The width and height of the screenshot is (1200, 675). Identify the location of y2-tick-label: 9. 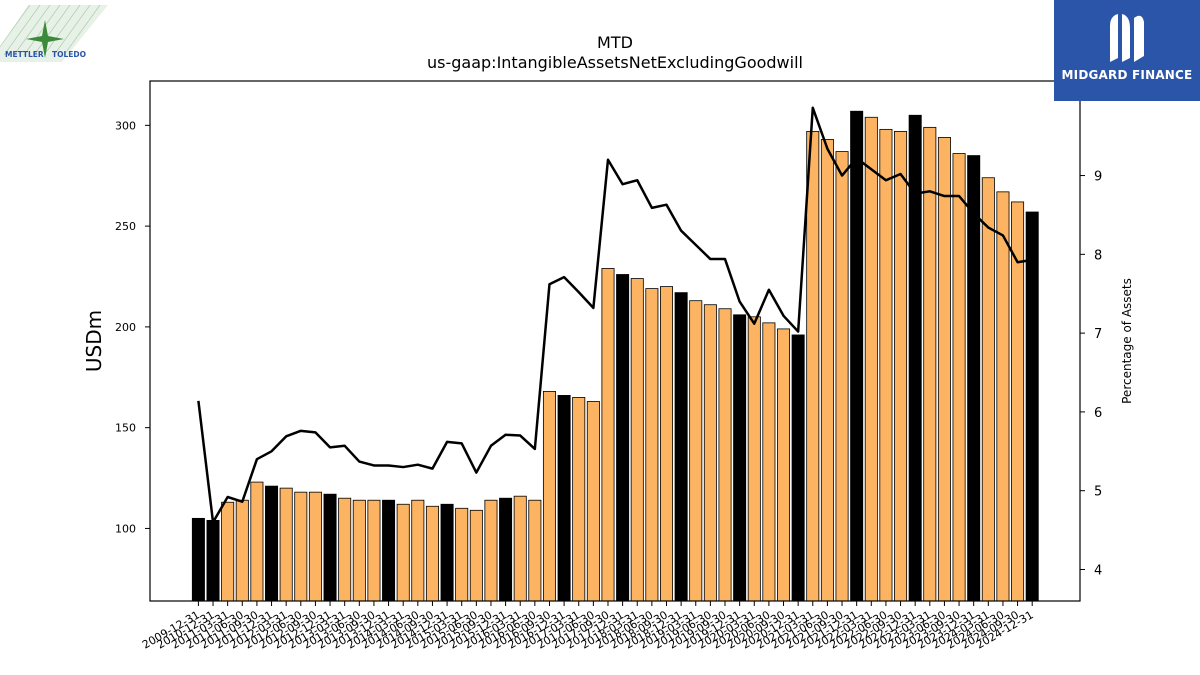
(1098, 177).